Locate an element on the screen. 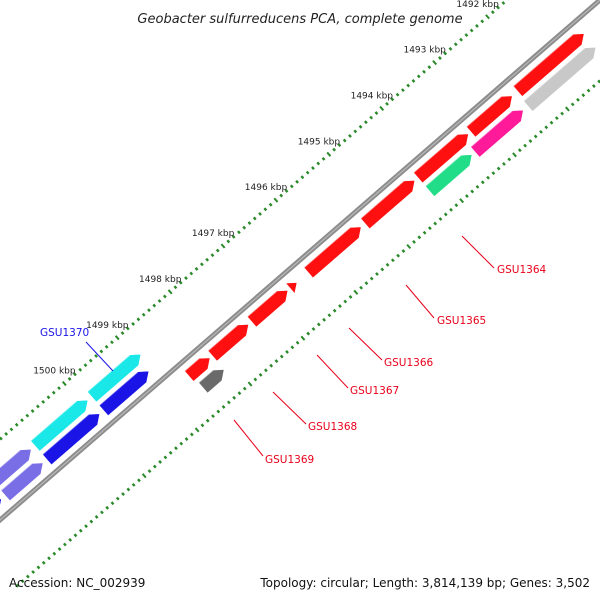  gene-label-gsu1368: GSU1368 is located at coordinates (332, 427).